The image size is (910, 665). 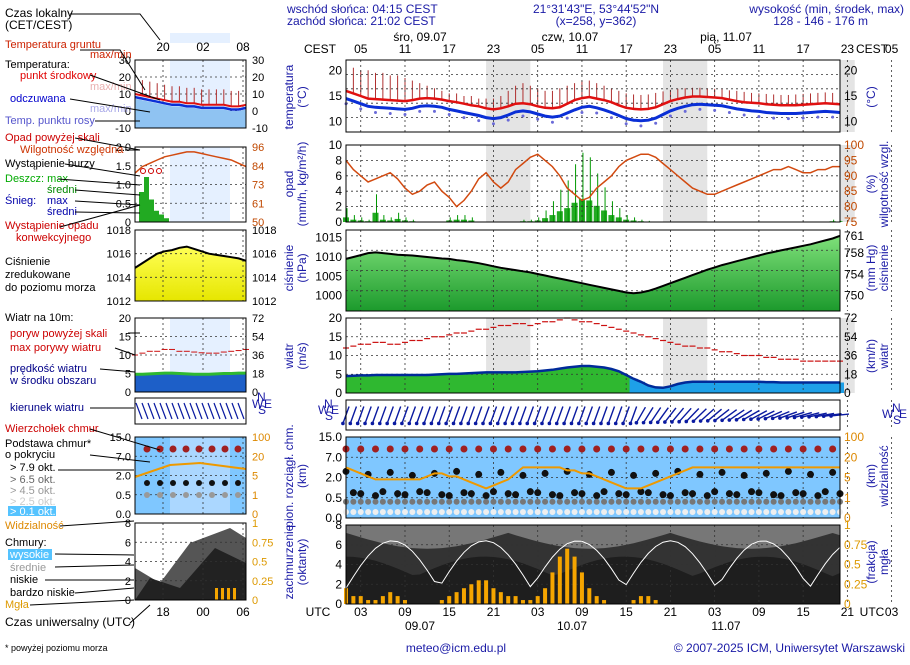 What do you see at coordinates (243, 47) in the screenshot?
I see `local-tick-08: 08` at bounding box center [243, 47].